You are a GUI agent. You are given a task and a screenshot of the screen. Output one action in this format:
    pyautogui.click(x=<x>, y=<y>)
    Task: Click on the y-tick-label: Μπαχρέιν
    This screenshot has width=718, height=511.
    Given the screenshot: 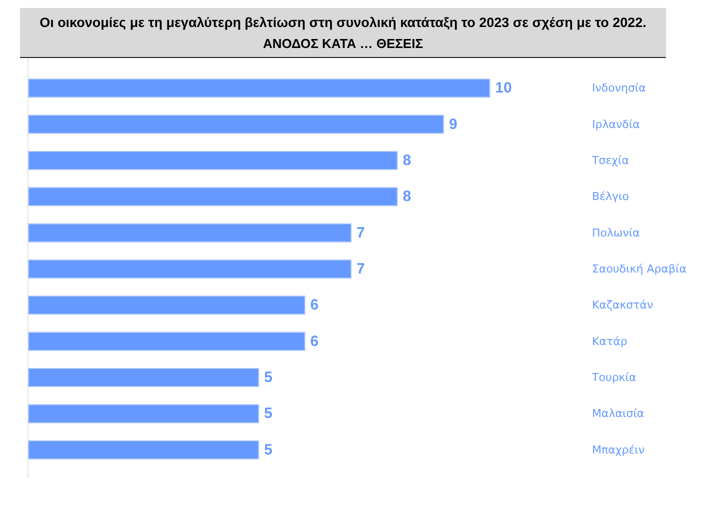 What is the action you would take?
    pyautogui.click(x=618, y=449)
    